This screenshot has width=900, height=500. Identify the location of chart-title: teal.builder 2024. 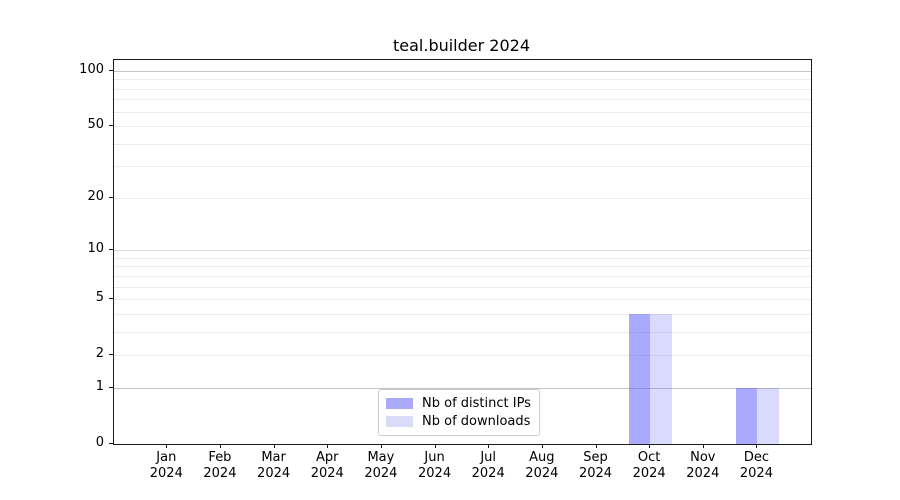
(461, 45).